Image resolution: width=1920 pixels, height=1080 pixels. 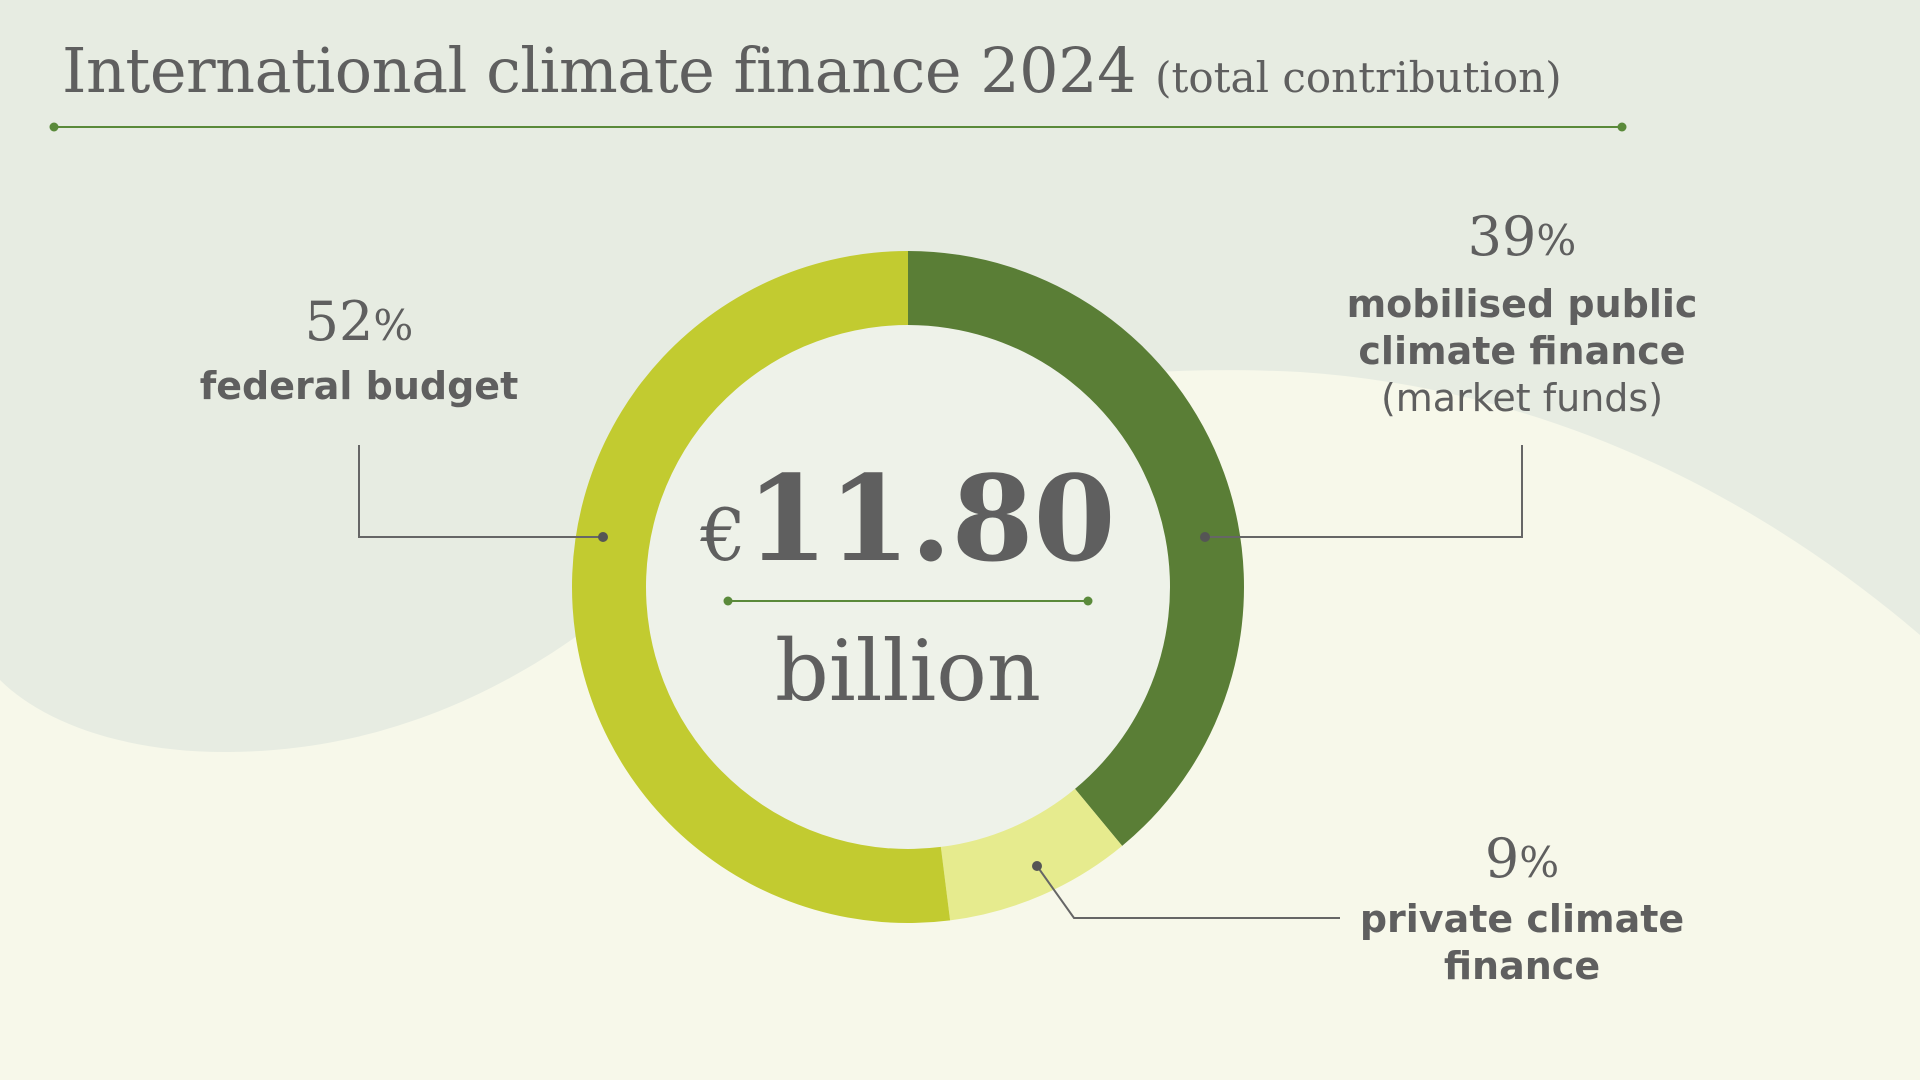 What do you see at coordinates (54, 127) in the screenshot?
I see `title-divider-left-dot` at bounding box center [54, 127].